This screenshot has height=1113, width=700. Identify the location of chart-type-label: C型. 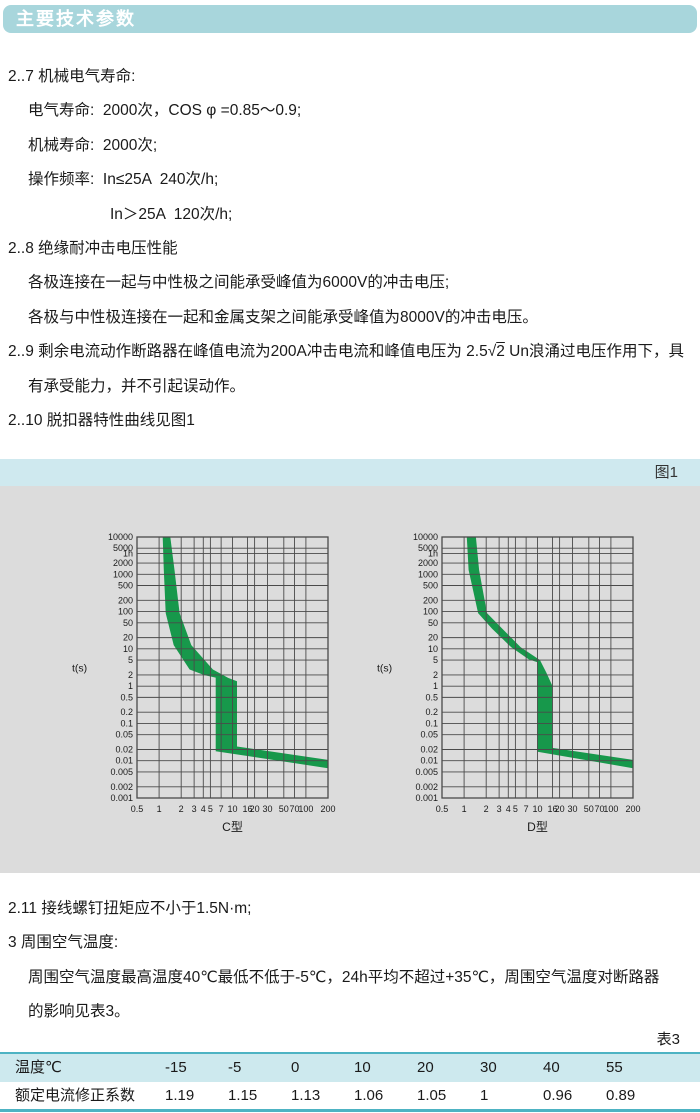
(232, 827).